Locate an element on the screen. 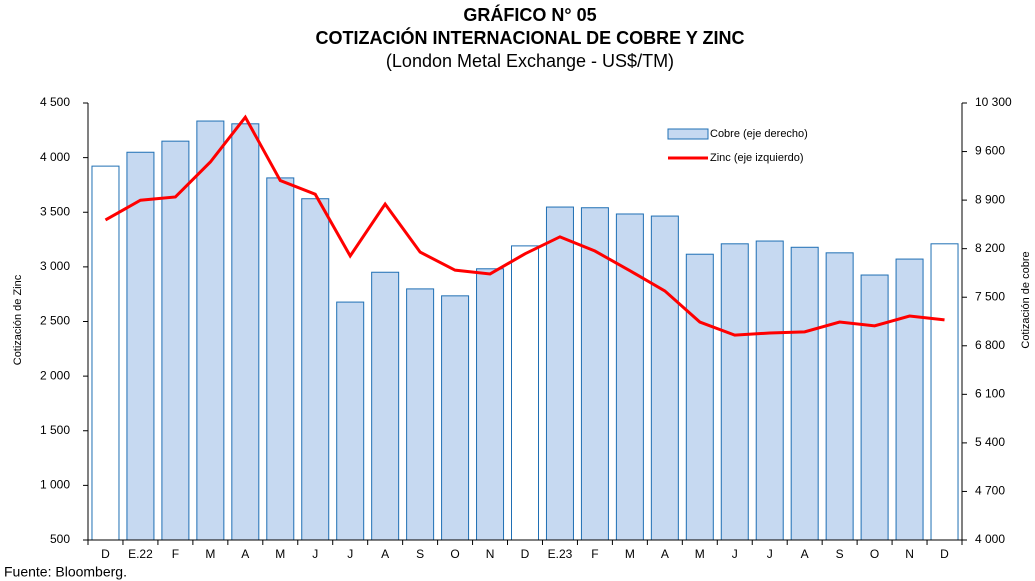 The height and width of the screenshot is (581, 1035). x-tick-label: E.22 is located at coordinates (140, 554).